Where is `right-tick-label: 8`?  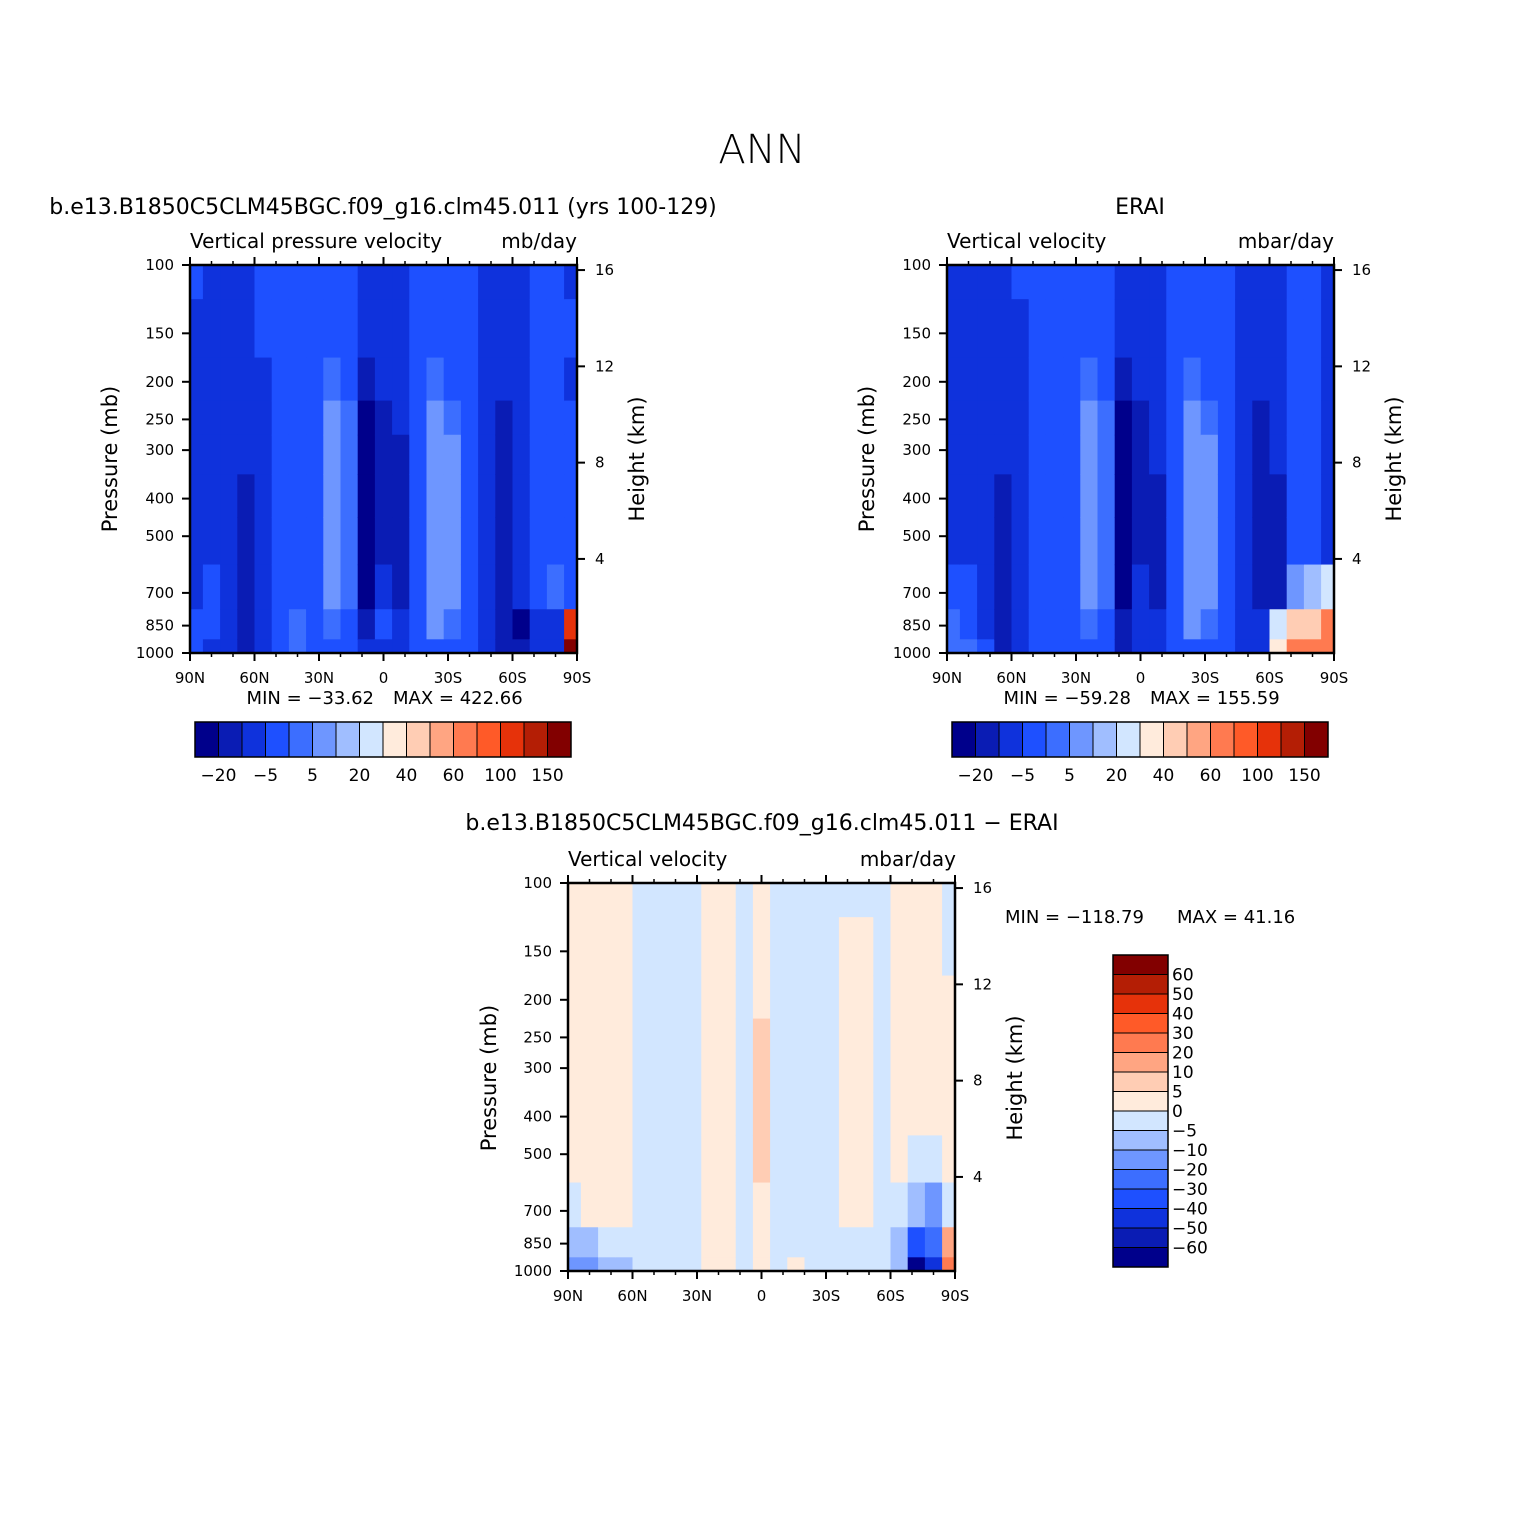
right-tick-label: 8 is located at coordinates (1357, 463).